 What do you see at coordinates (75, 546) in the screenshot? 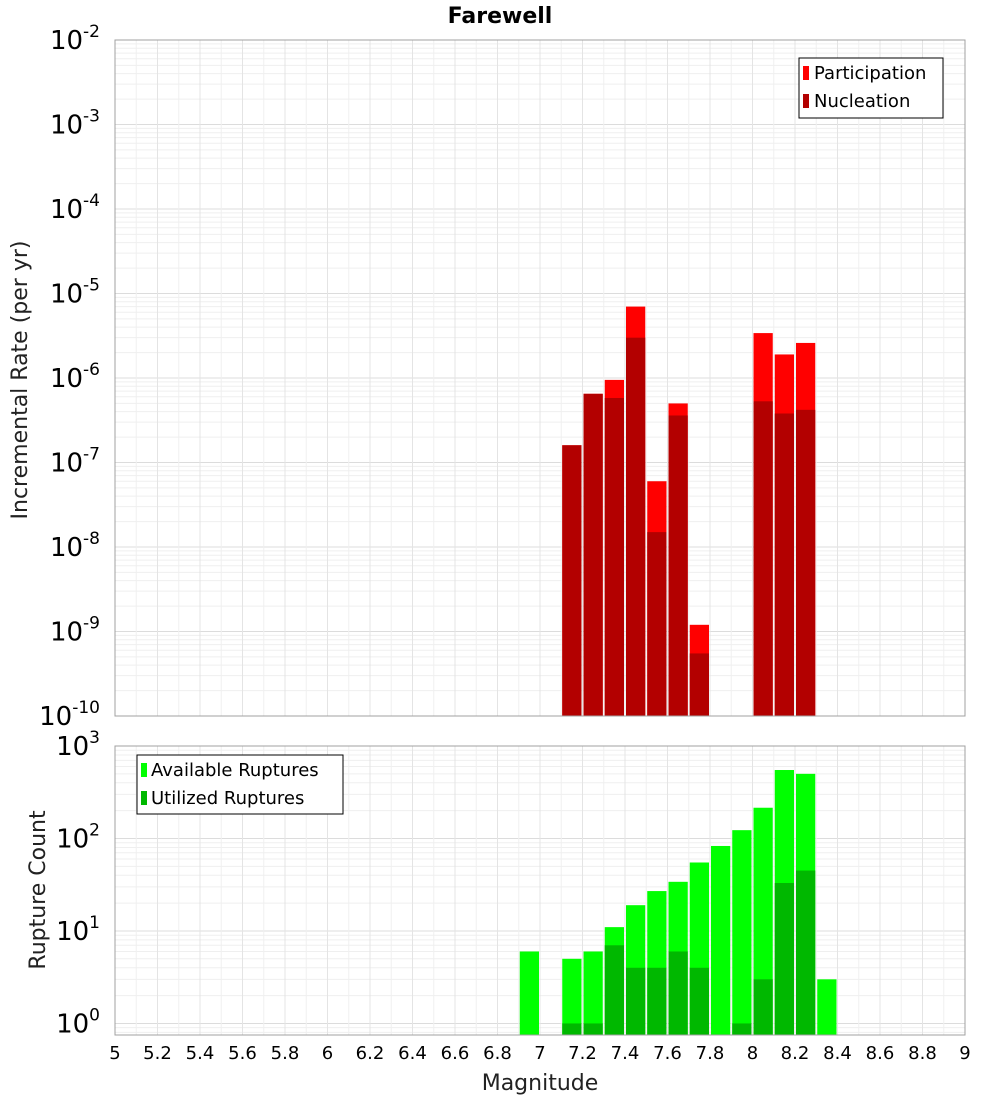
I see `y-tick-label: 10⁻⁸` at bounding box center [75, 546].